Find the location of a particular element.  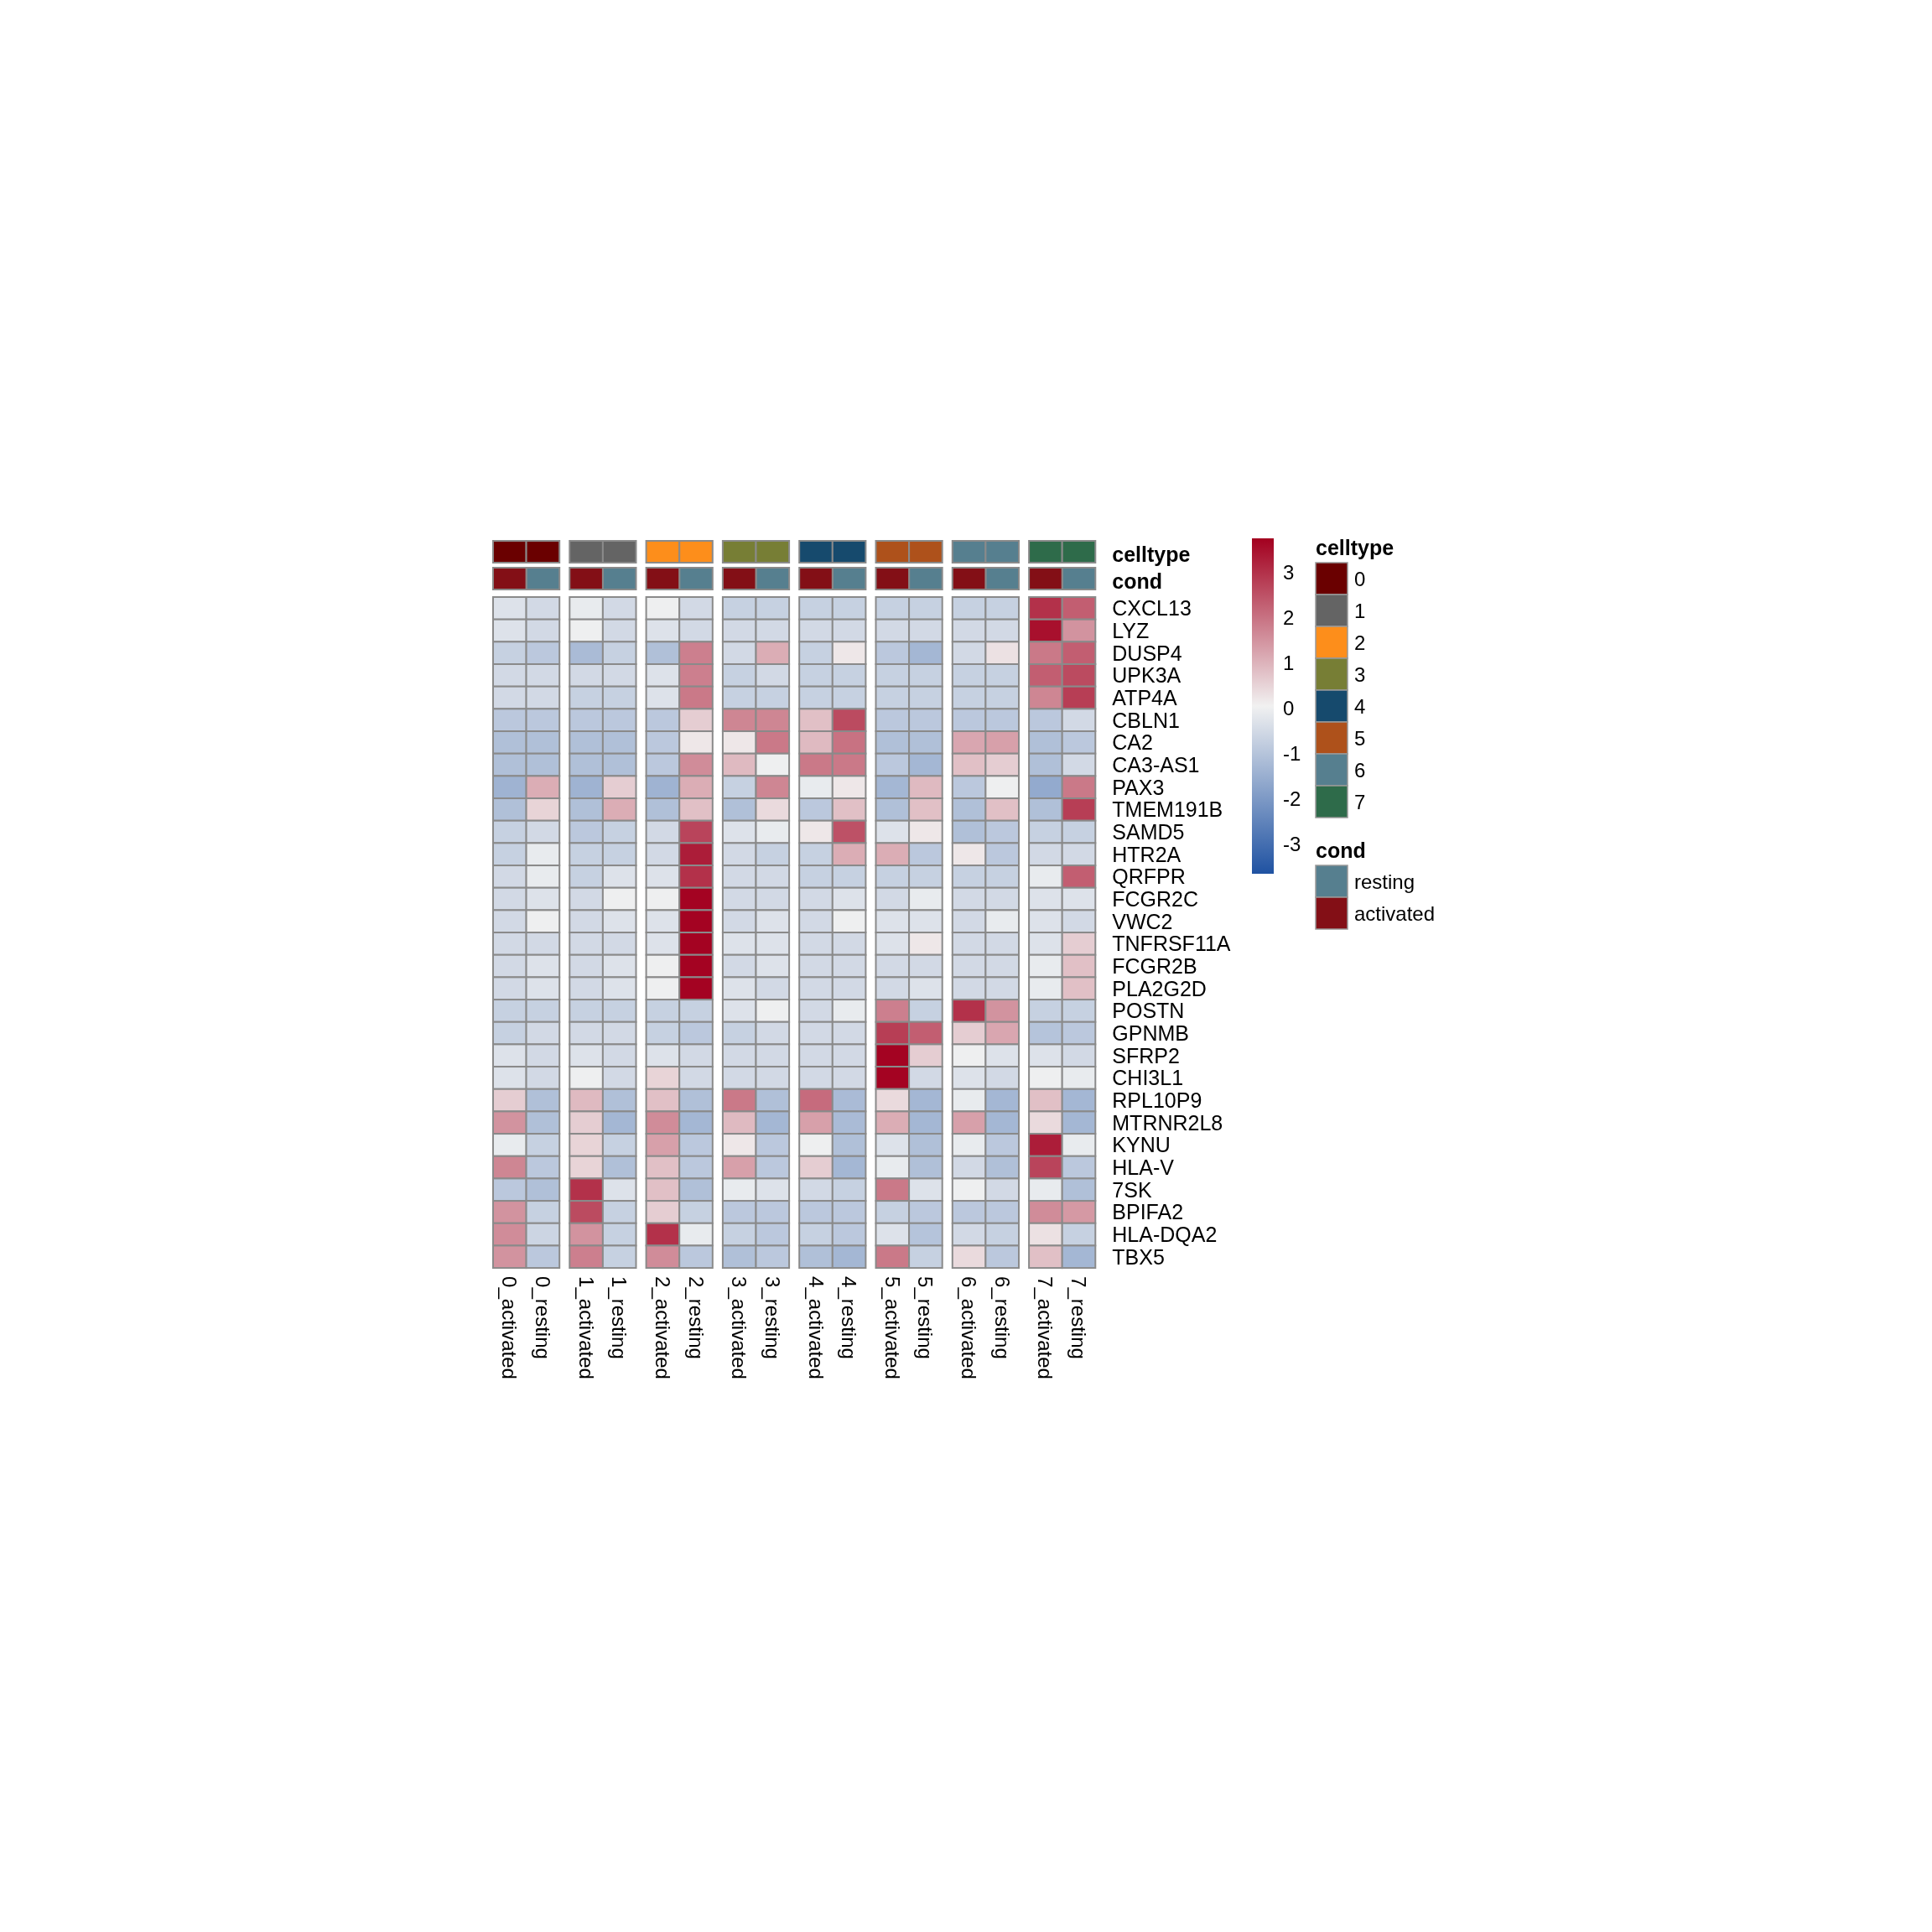

y-tick-label: FCGR2C is located at coordinates (1155, 899).